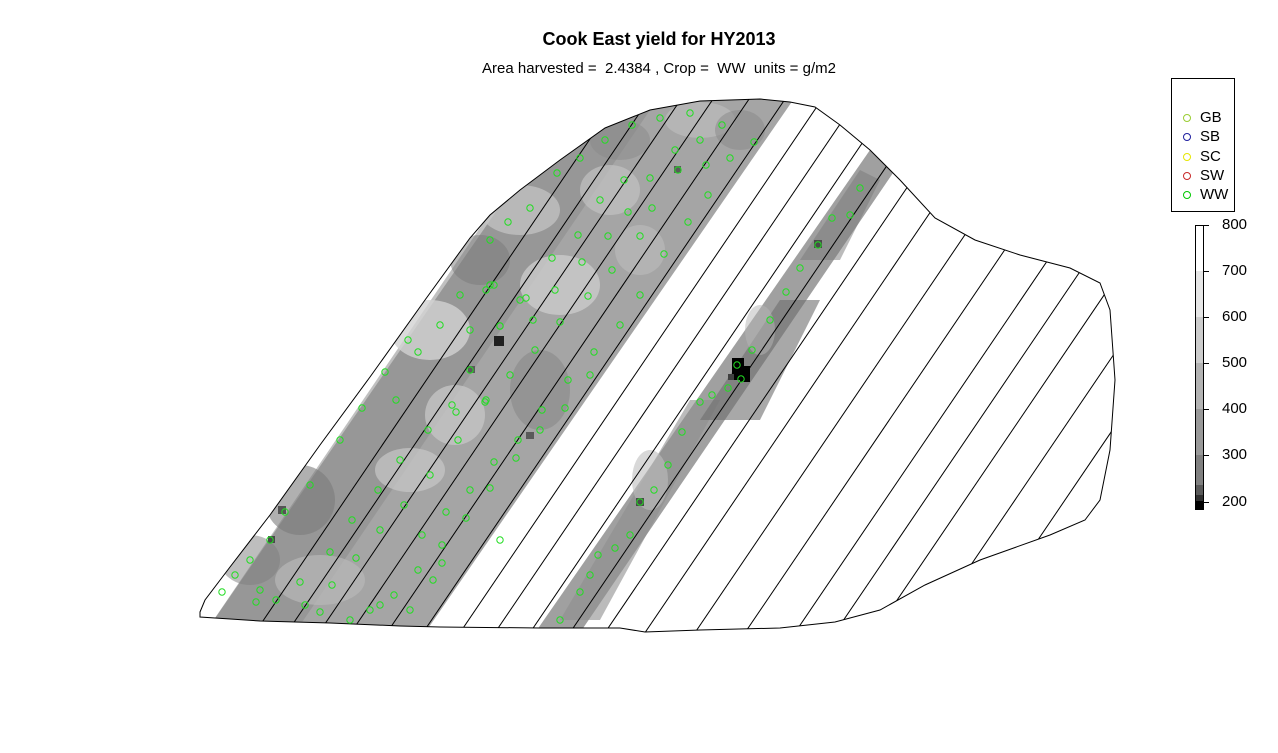 The width and height of the screenshot is (1278, 753). Describe the element at coordinates (1235, 224) in the screenshot. I see `scale-label-800: 800` at that location.